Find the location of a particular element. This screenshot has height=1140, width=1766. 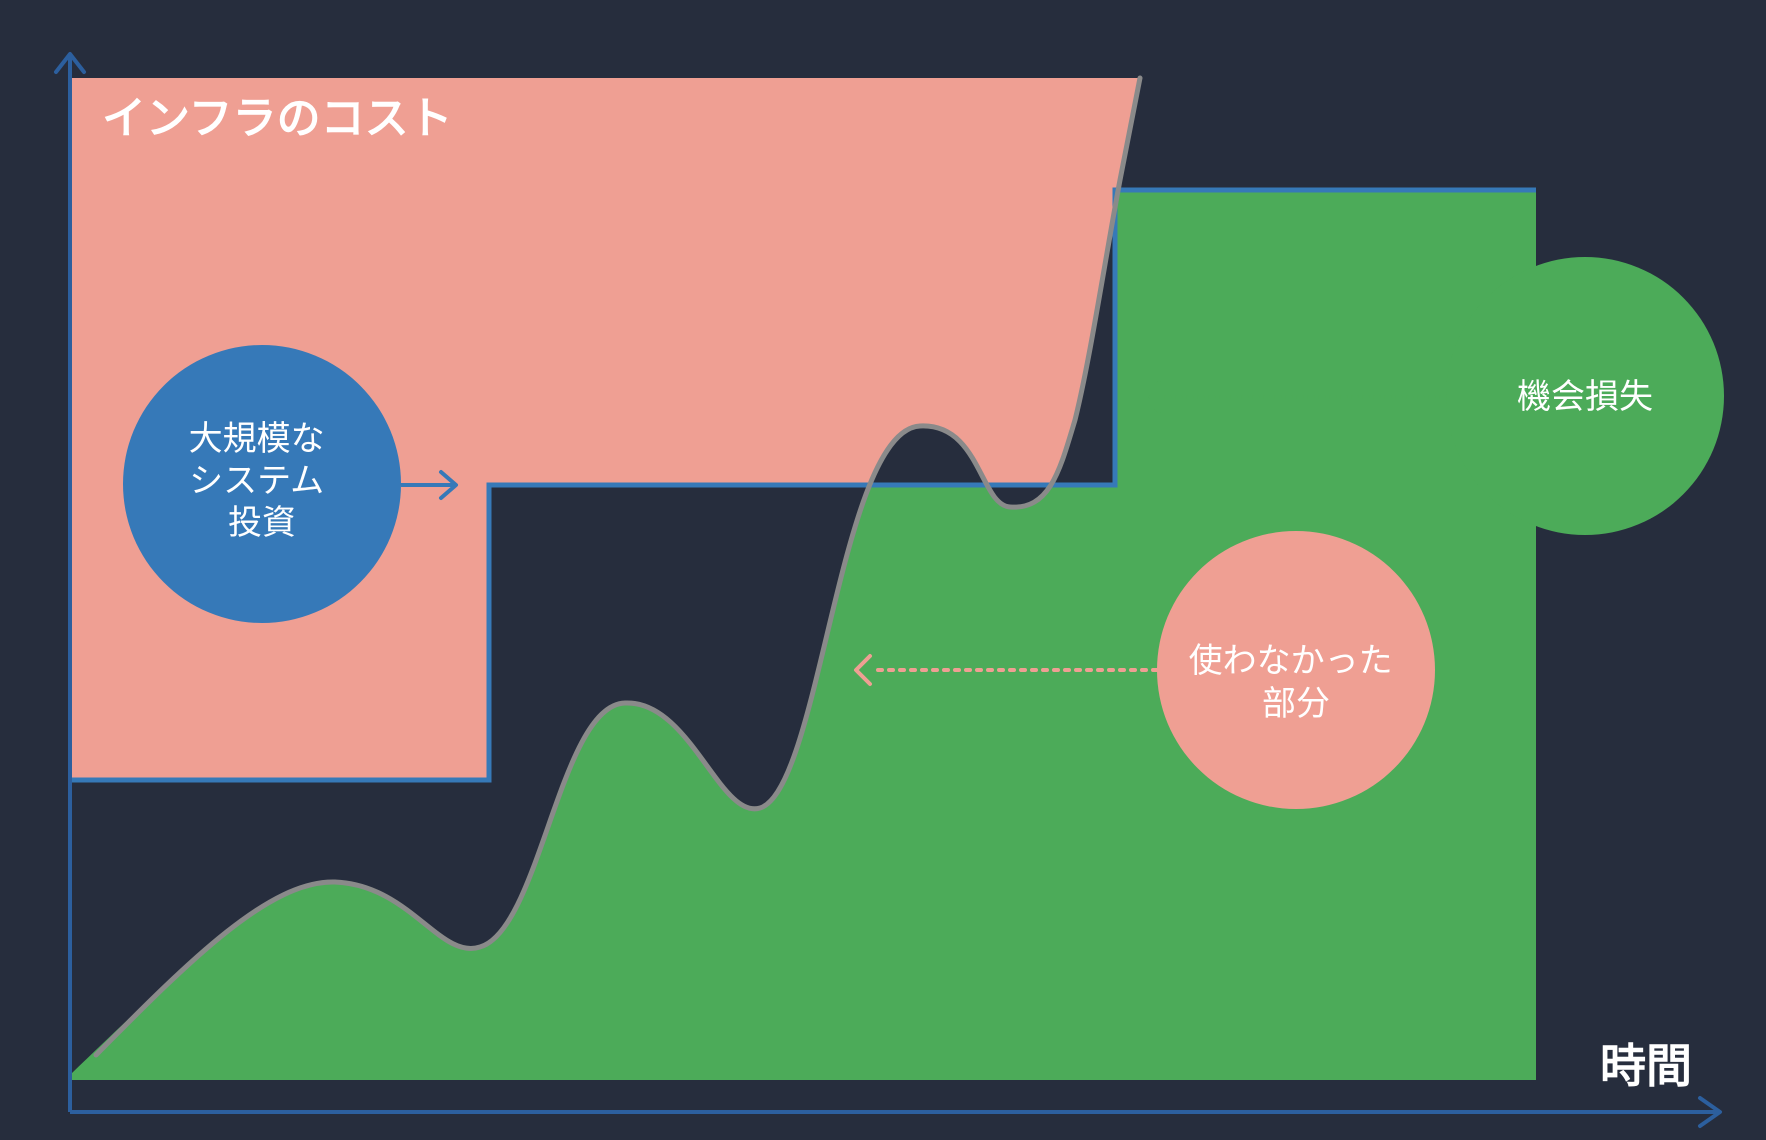

svg-text: 機会損失 is located at coordinates (1585, 397).